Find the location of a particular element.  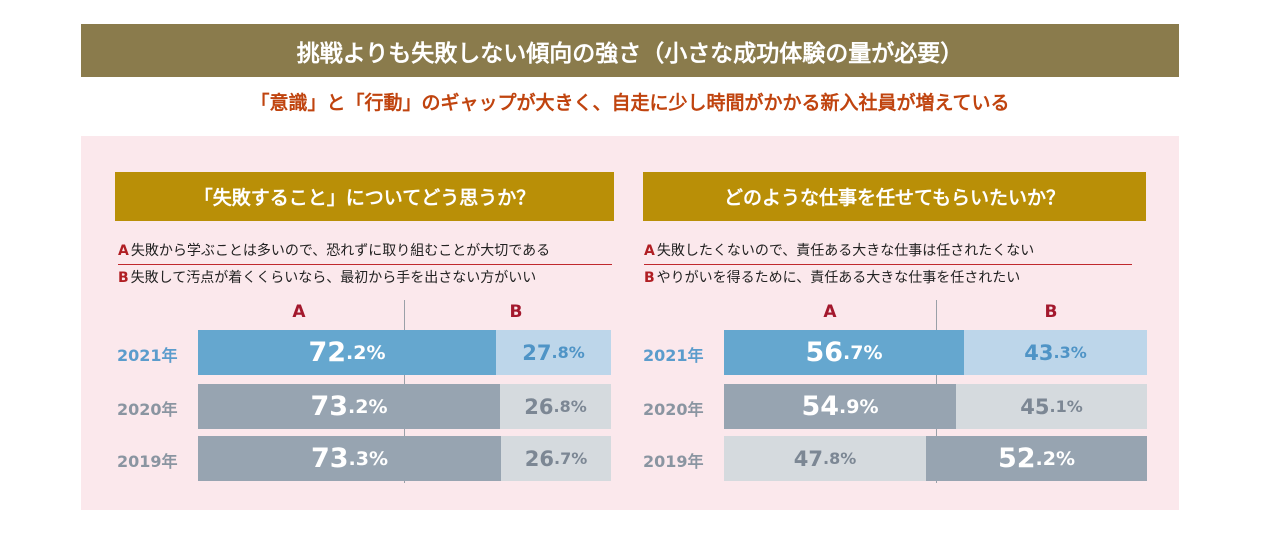

bar-segment-a: 56.7% is located at coordinates (844, 352).